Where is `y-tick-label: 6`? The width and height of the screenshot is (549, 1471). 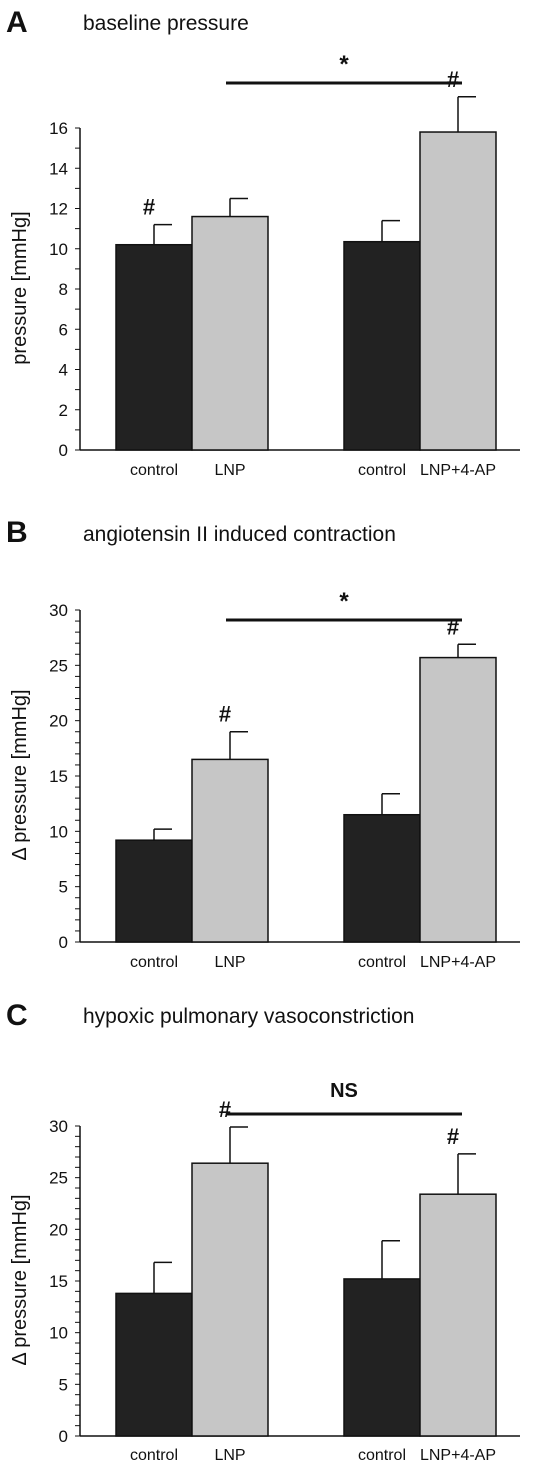
y-tick-label: 6 is located at coordinates (63, 329).